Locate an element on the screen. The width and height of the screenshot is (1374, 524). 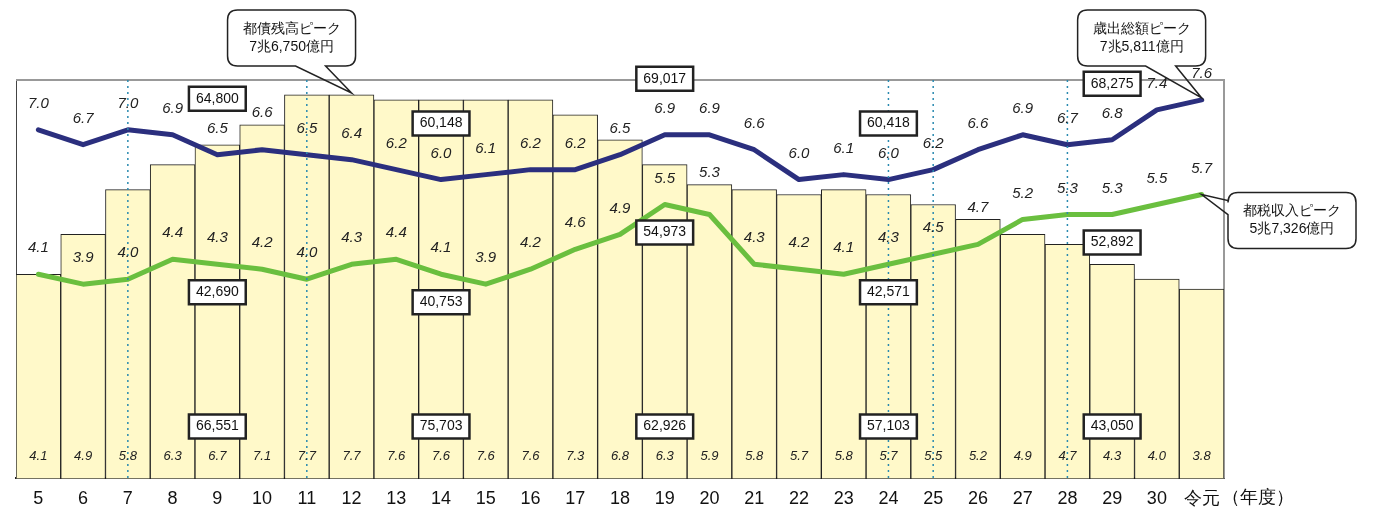
x-tick-label: 19 is located at coordinates (664, 498).